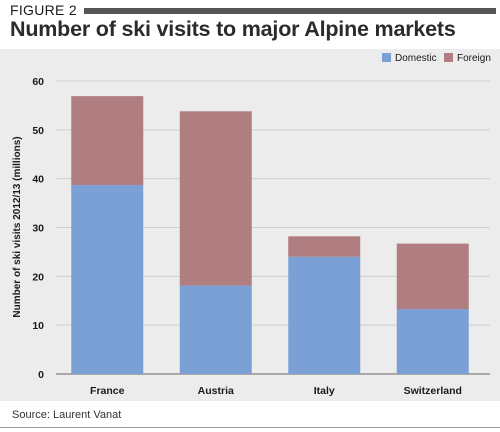 The height and width of the screenshot is (432, 500). I want to click on x-tick-label: Italy, so click(324, 391).